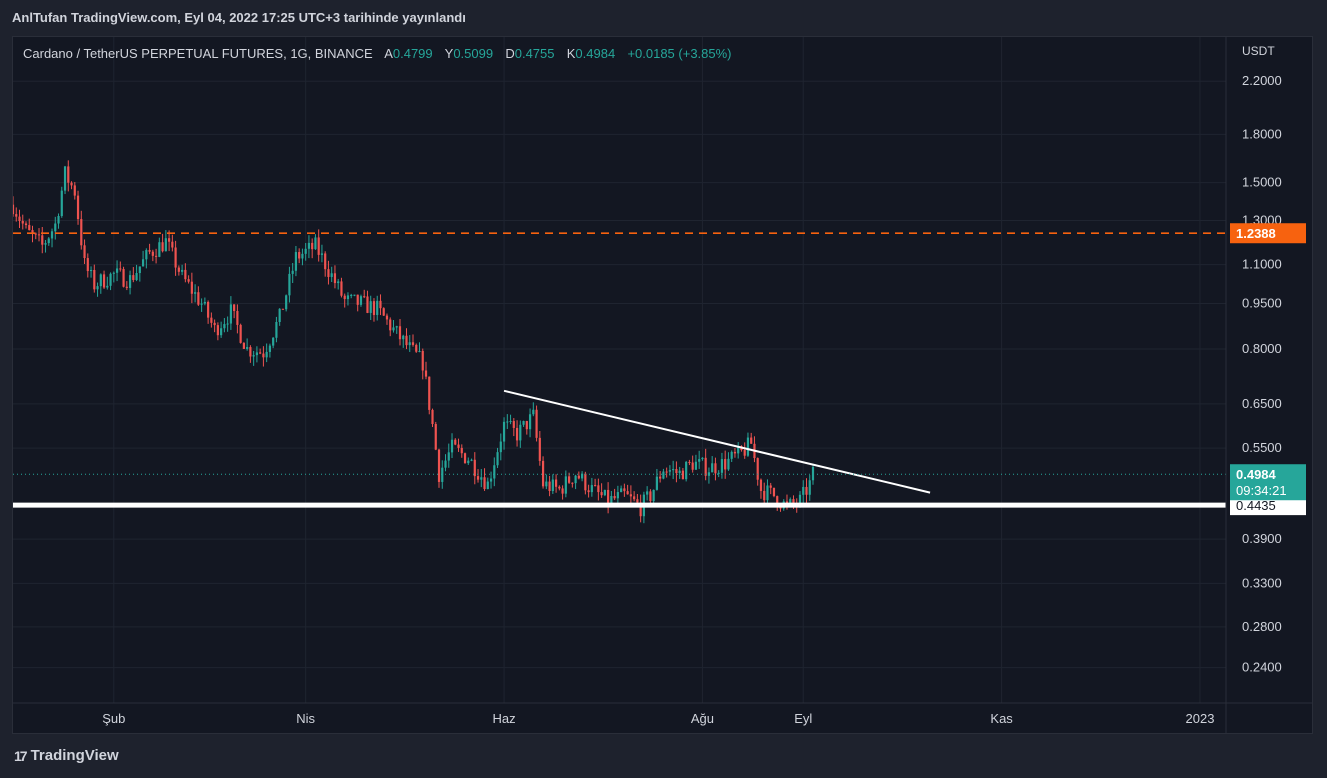 This screenshot has width=1327, height=778. Describe the element at coordinates (1256, 233) in the screenshot. I see `resistance-price-label: 1.2388` at that location.